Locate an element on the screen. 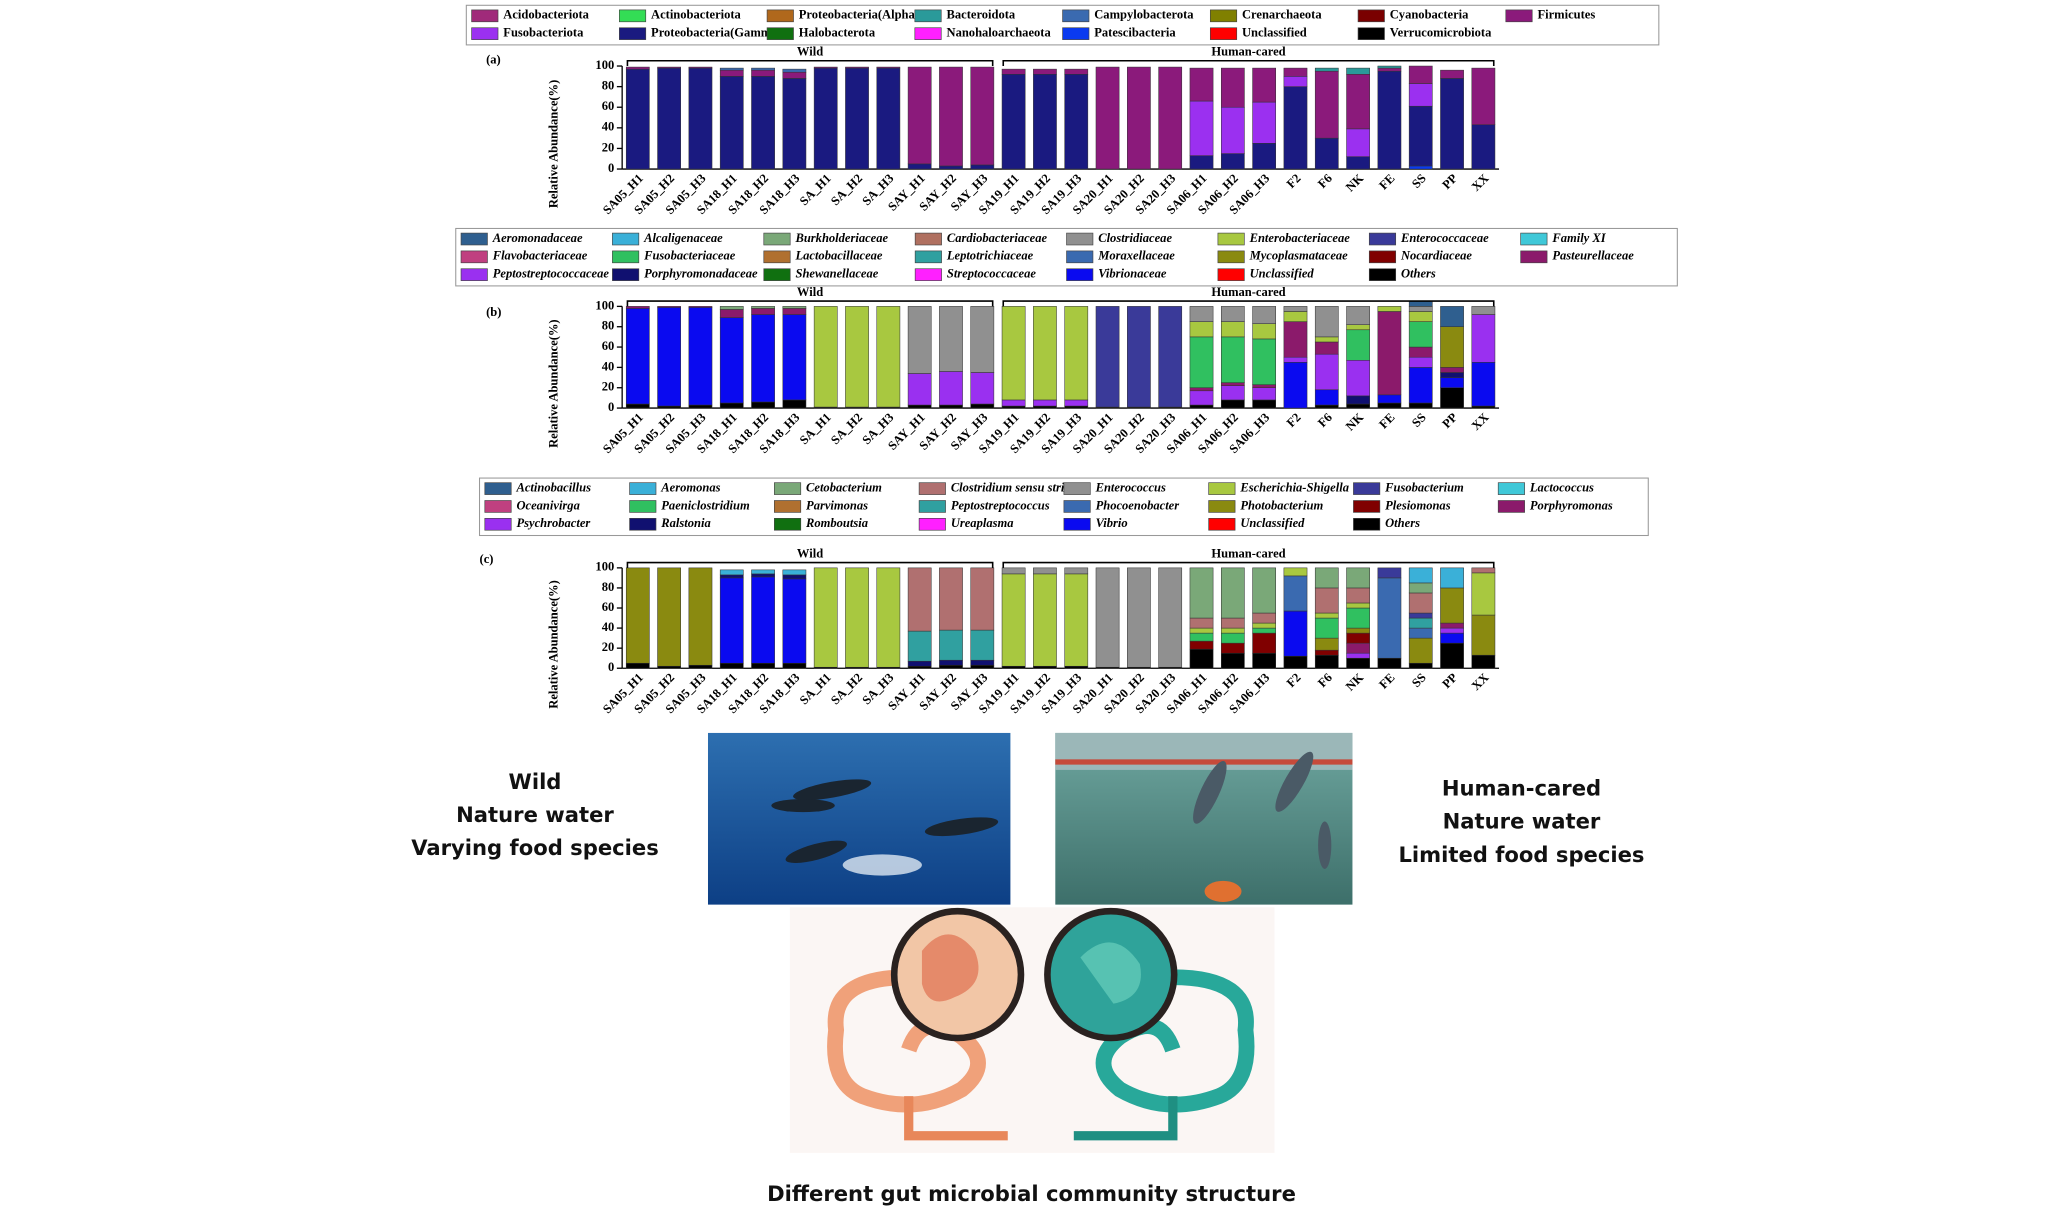 The width and height of the screenshot is (2071, 1211). legend-label: Bacteroidota is located at coordinates (981, 15).